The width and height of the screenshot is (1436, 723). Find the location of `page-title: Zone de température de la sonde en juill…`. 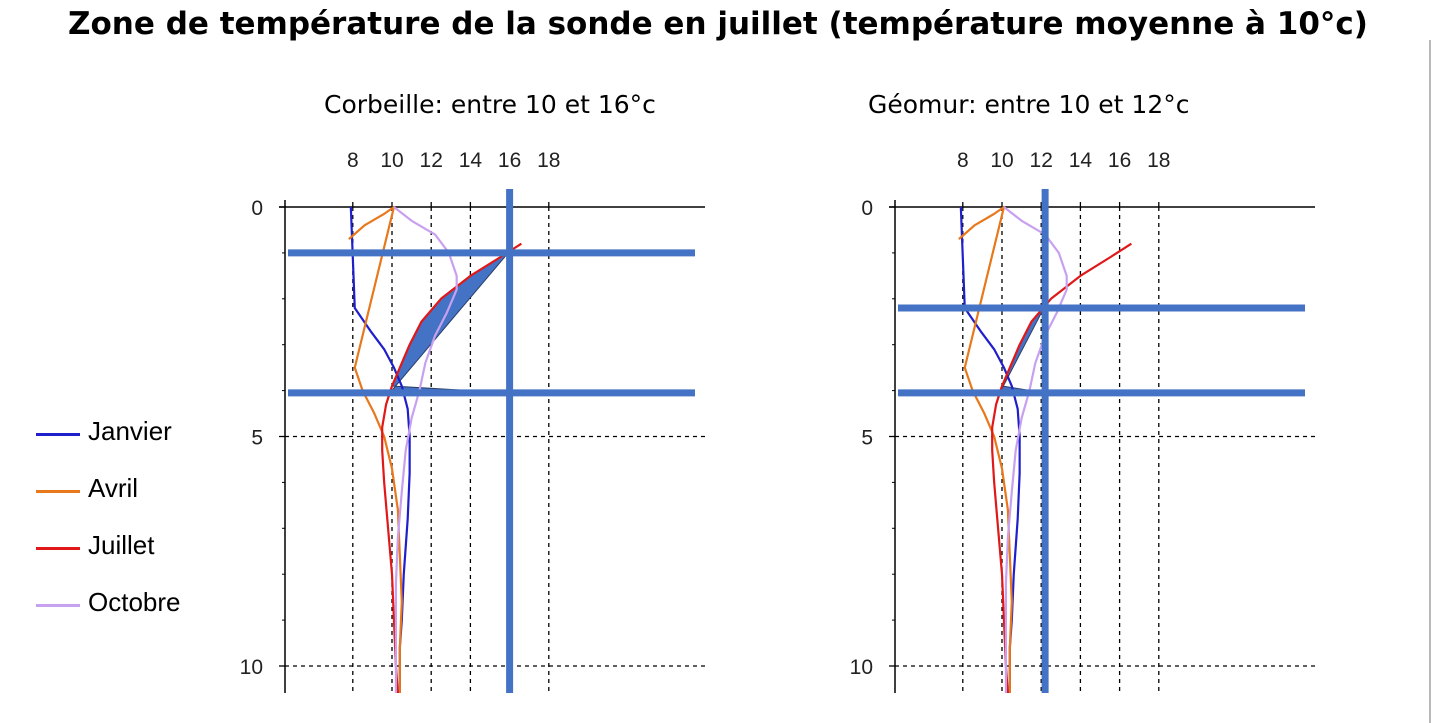

page-title: Zone de température de la sonde en juill… is located at coordinates (718, 24).